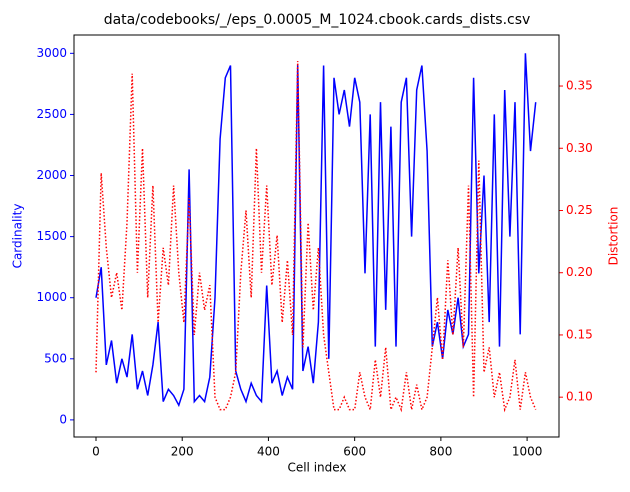  I want to click on x-tick-label: 800, so click(440, 452).